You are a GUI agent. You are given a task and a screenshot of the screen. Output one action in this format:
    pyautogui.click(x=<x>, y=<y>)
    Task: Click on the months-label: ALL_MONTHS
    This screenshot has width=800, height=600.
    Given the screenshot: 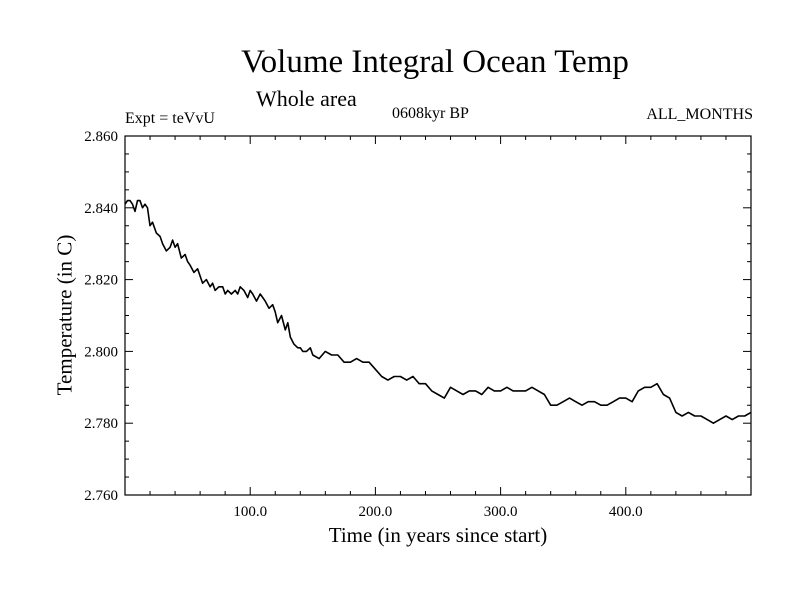 What is the action you would take?
    pyautogui.click(x=699, y=114)
    